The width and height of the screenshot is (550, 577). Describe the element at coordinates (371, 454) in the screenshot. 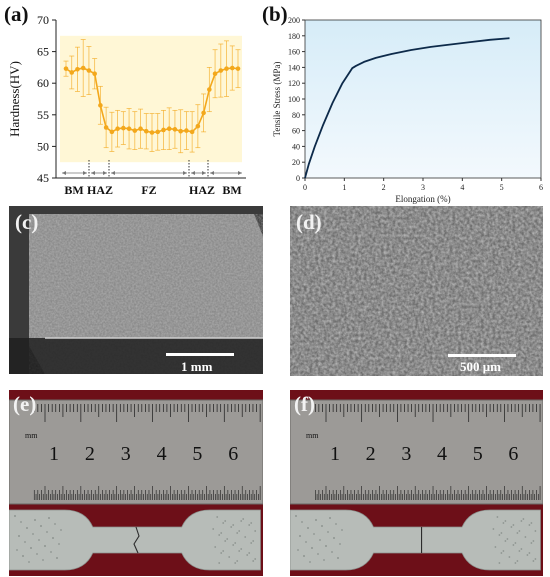

I see `ruler-number: 2` at that location.